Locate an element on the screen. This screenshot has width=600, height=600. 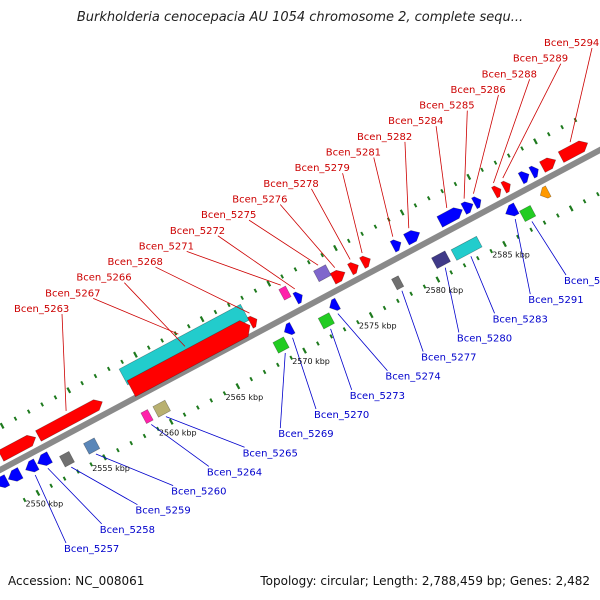
gene-label: Bcen_5265 is located at coordinates (270, 453).